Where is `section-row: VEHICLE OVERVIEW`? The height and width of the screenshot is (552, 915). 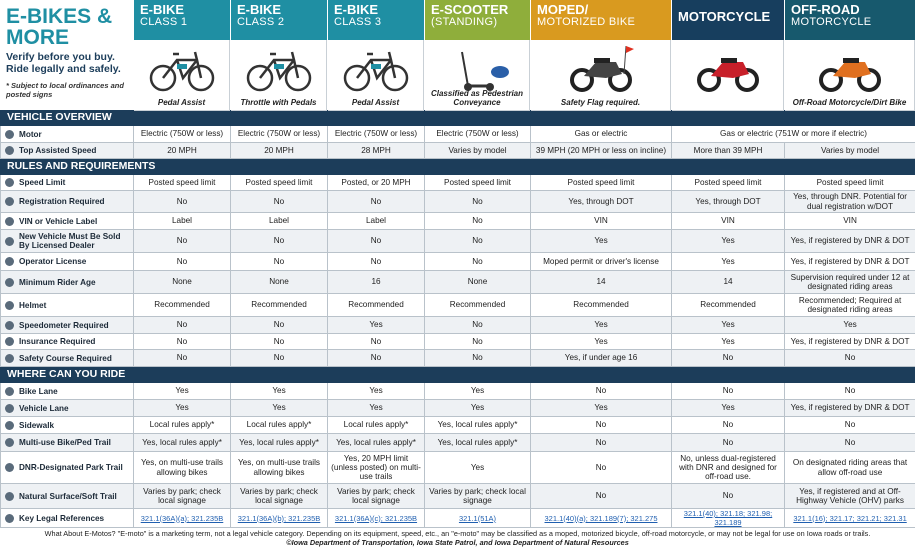
section-row: VEHICLE OVERVIEW is located at coordinates (457, 118).